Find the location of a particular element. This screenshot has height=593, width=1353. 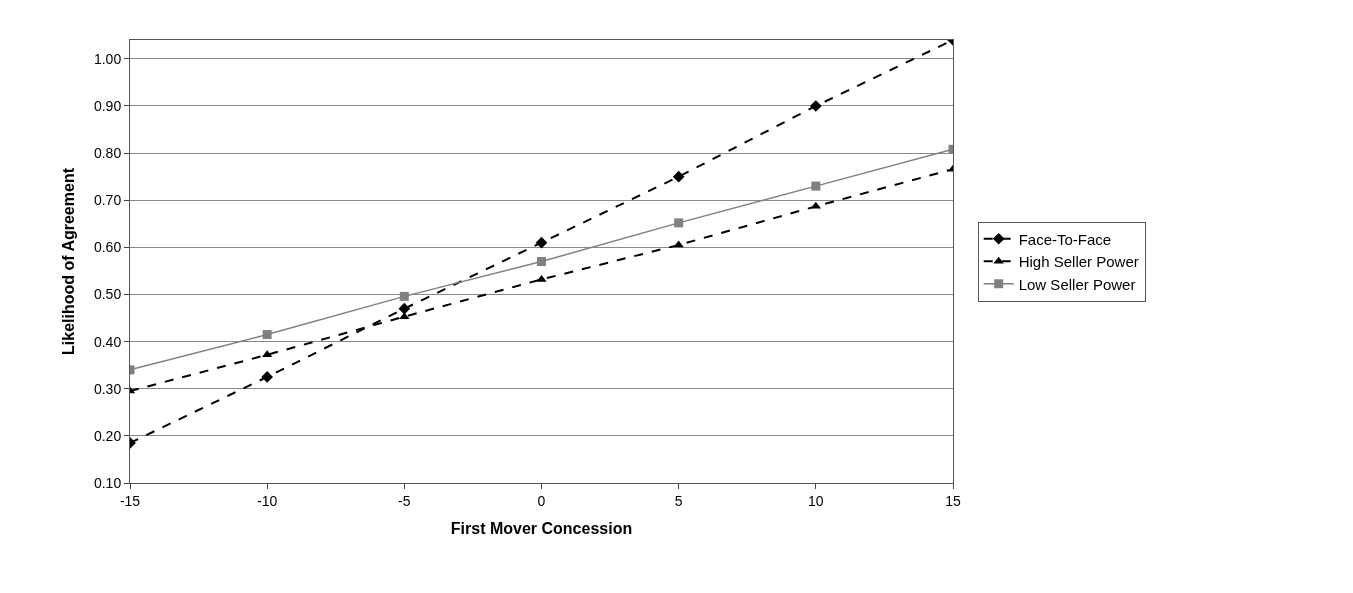

y-tick-label: 0.40 is located at coordinates (107, 341).